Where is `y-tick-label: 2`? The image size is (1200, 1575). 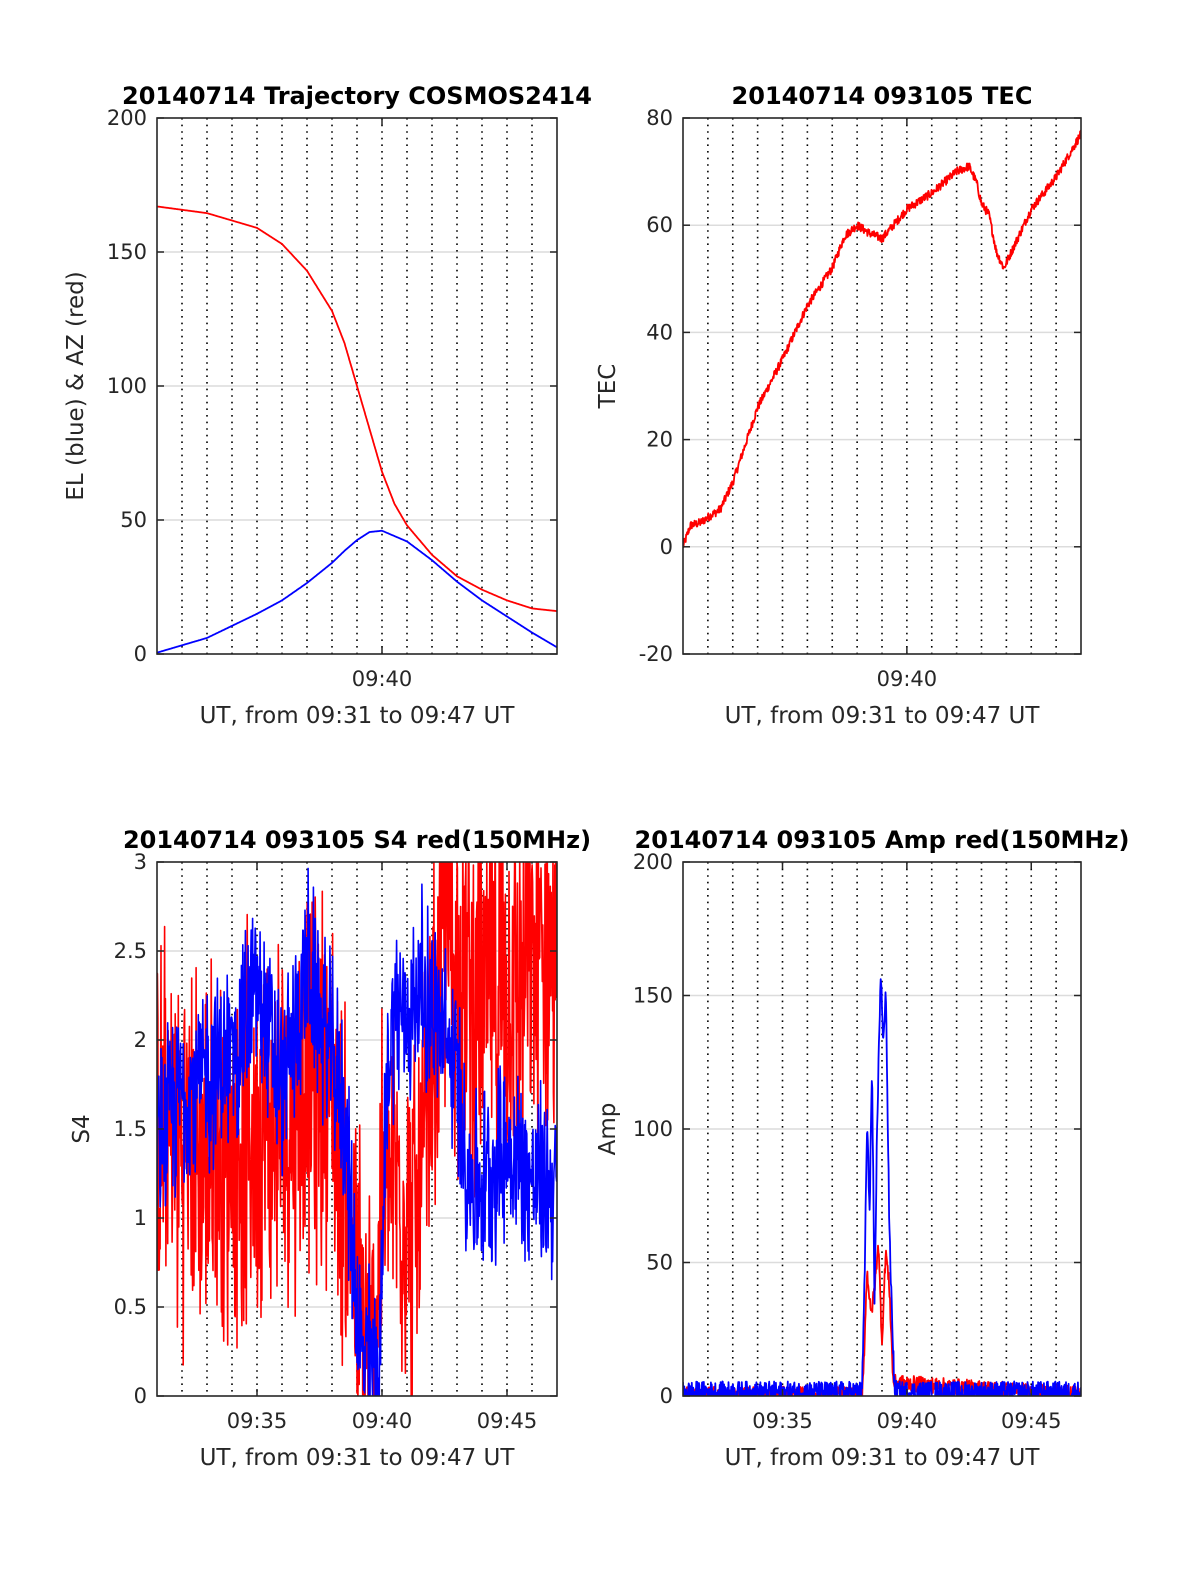
y-tick-label: 2 is located at coordinates (140, 1040).